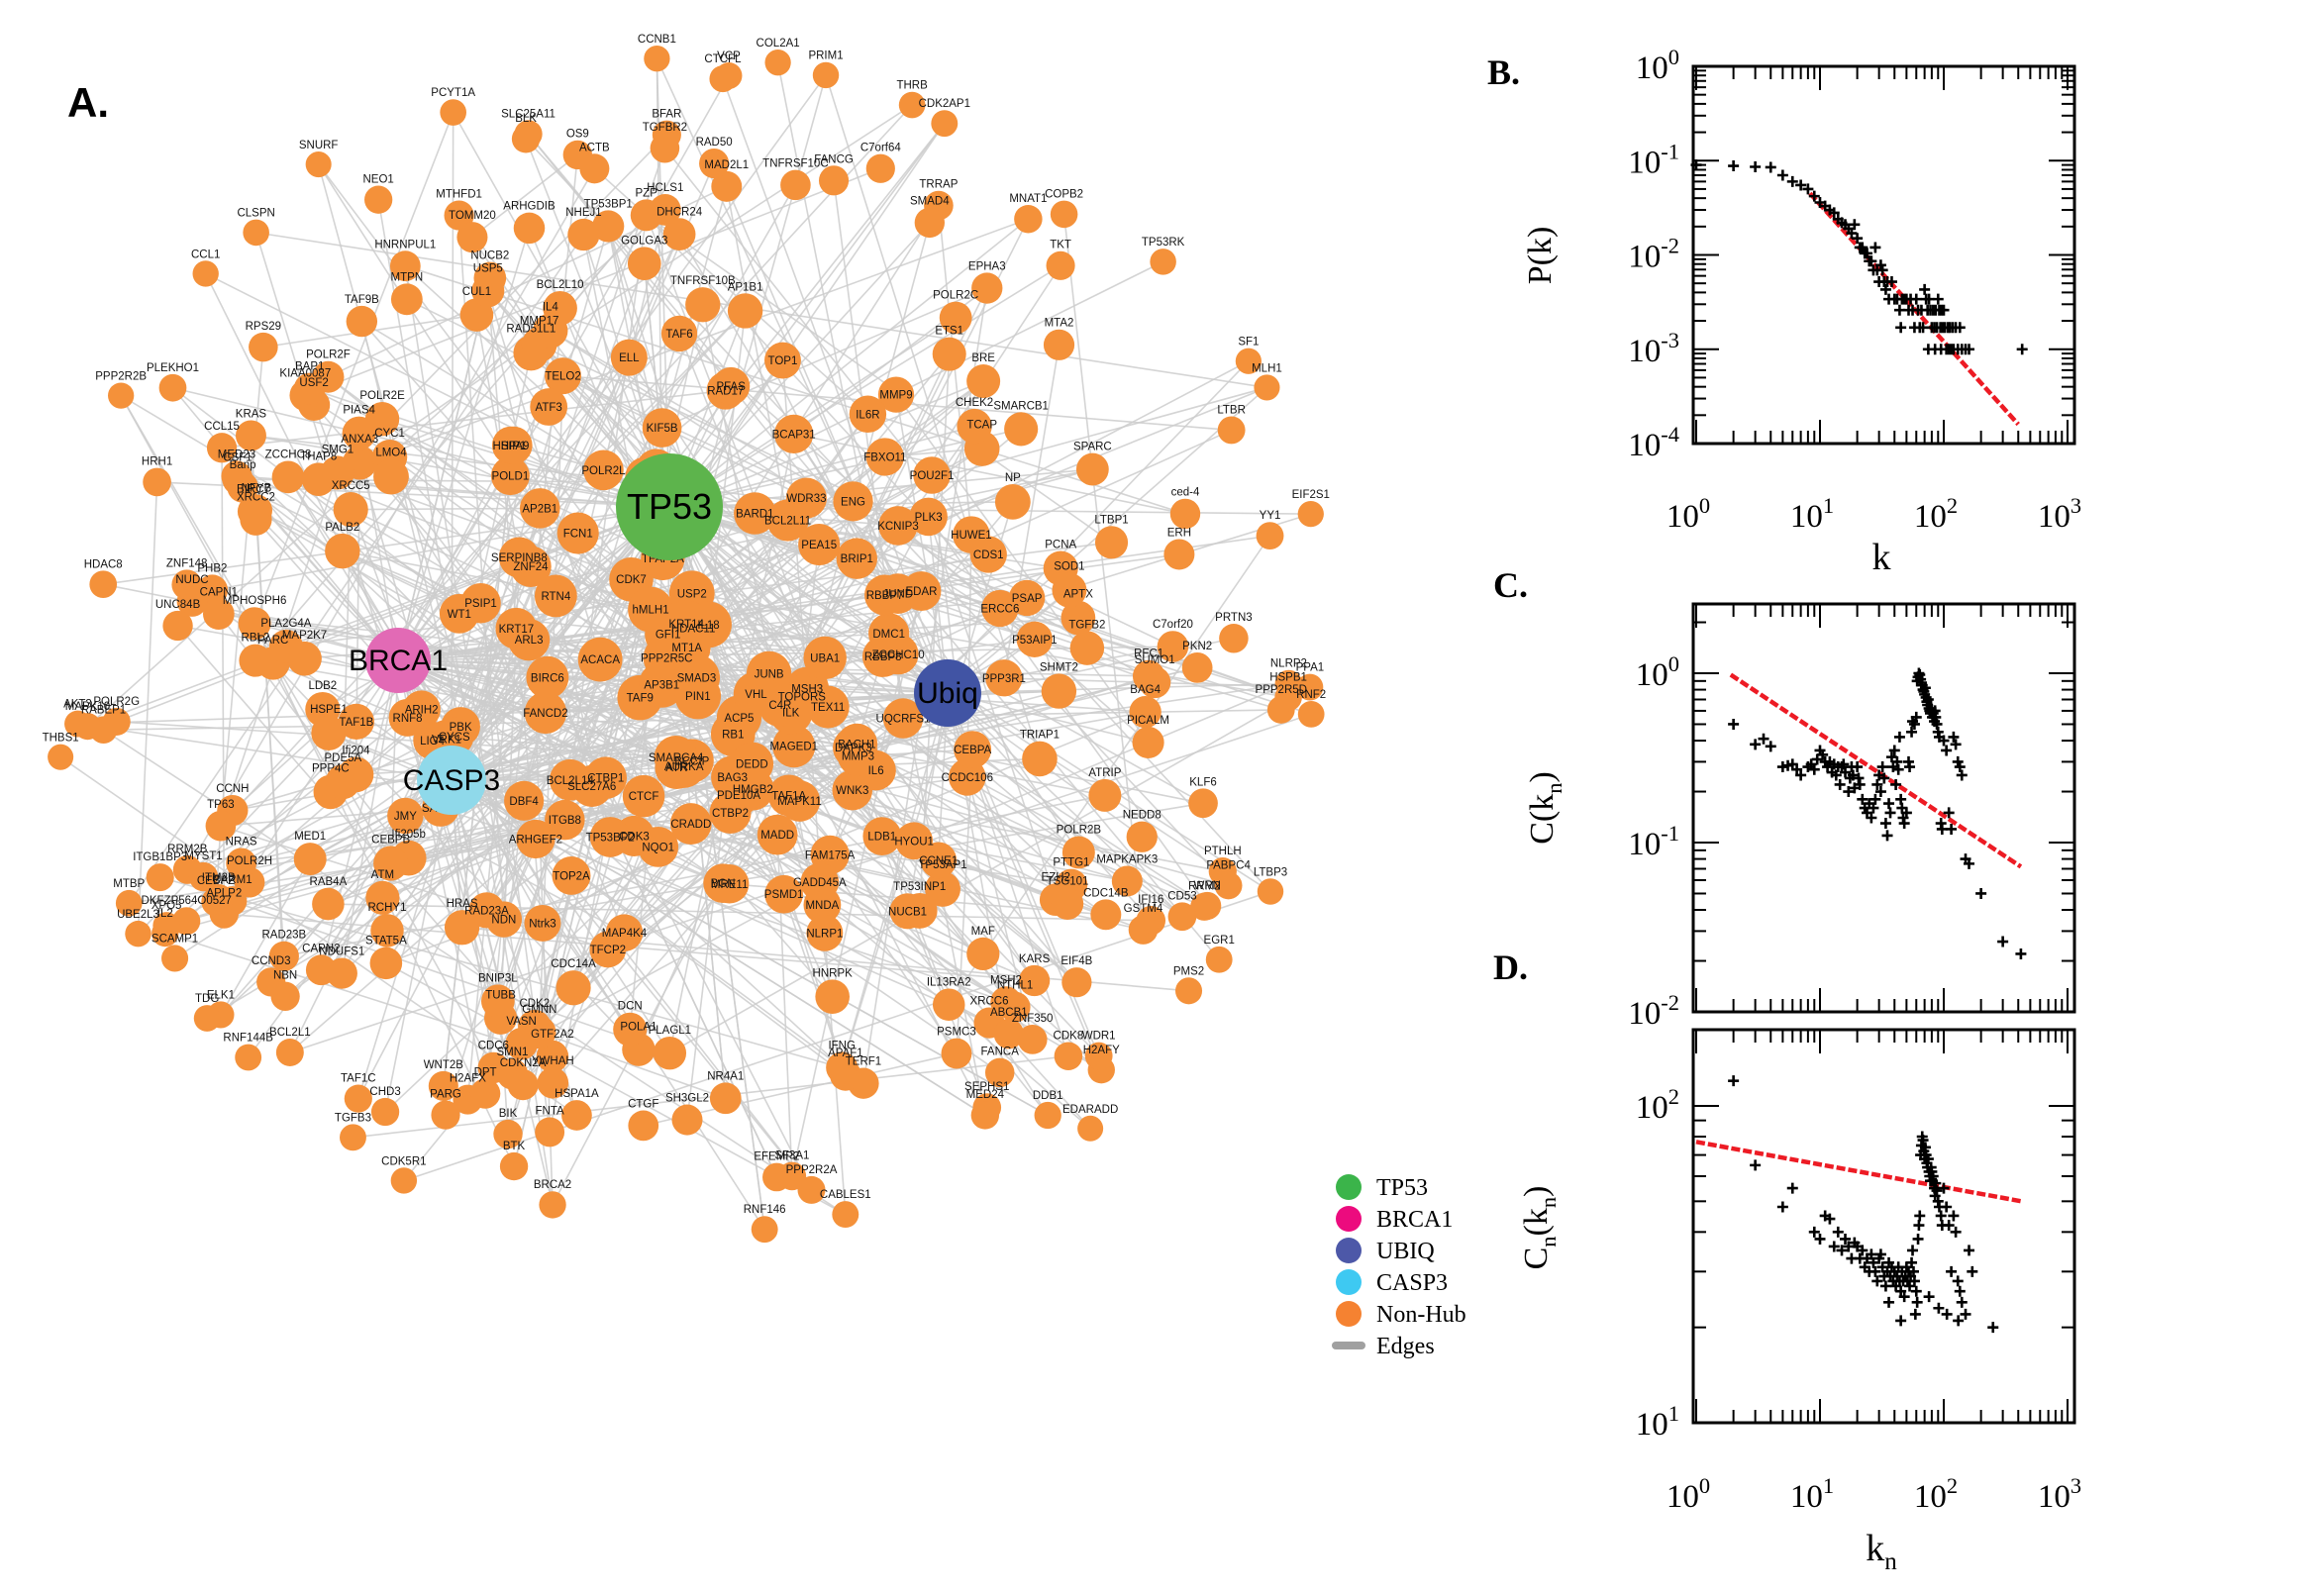  Describe the element at coordinates (834, 159) in the screenshot. I see `network-node-label: FANCG` at that location.